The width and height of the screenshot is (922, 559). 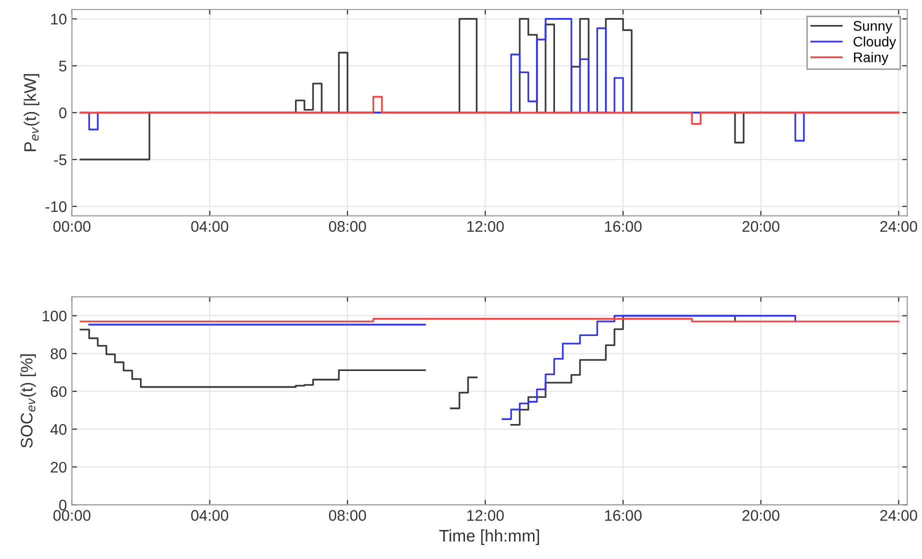 I want to click on y-axis-title: P$_{ev}$(t) [kW], so click(x=32, y=113).